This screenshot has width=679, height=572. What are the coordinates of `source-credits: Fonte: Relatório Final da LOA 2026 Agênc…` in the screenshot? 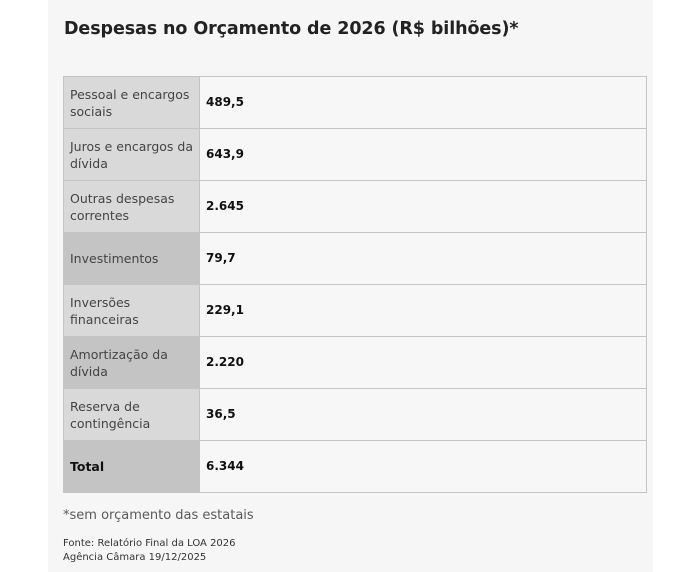 It's located at (149, 551).